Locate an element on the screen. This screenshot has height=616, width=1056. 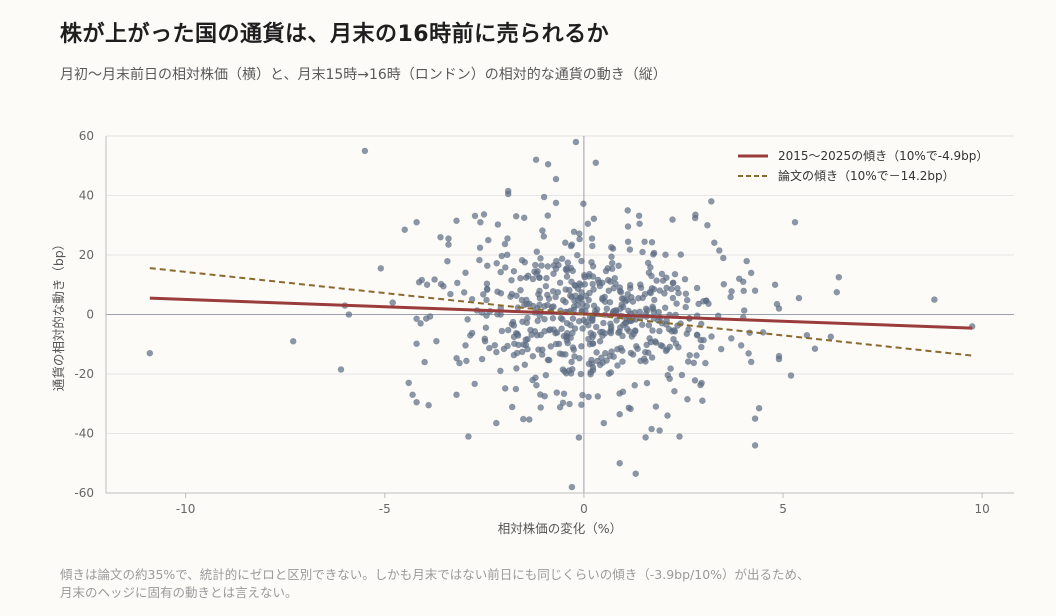
x-tick-label: -5 is located at coordinates (385, 509).